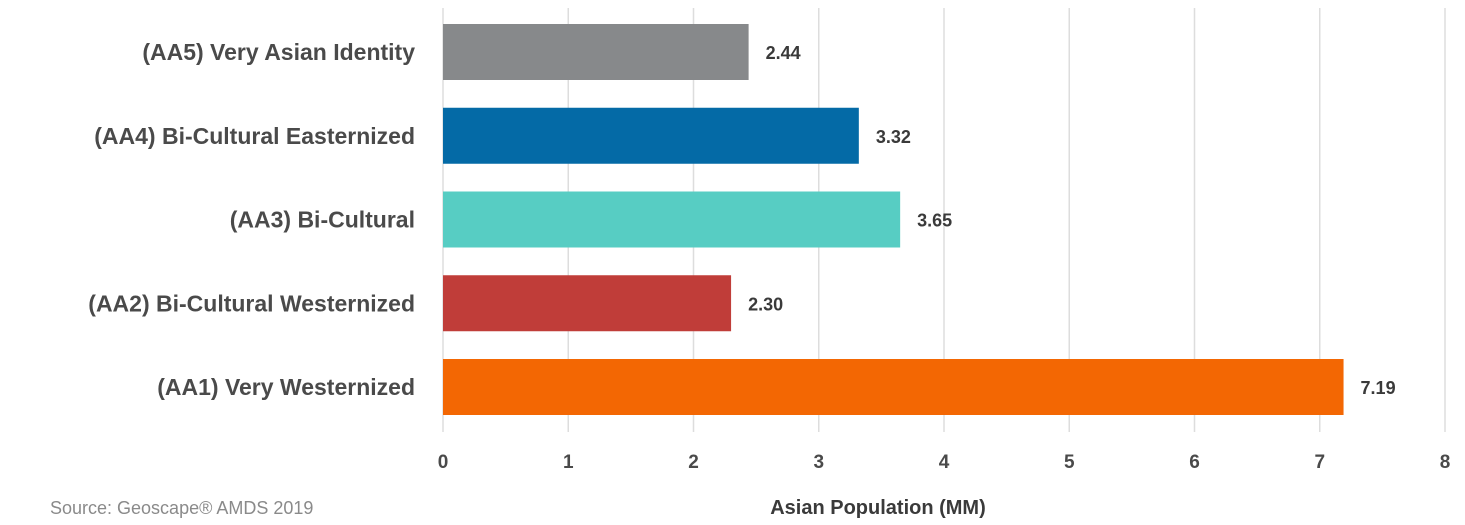 This screenshot has width=1465, height=525. Describe the element at coordinates (251, 303) in the screenshot. I see `category-label: (AA2) Bi-Cultural Westernized` at that location.